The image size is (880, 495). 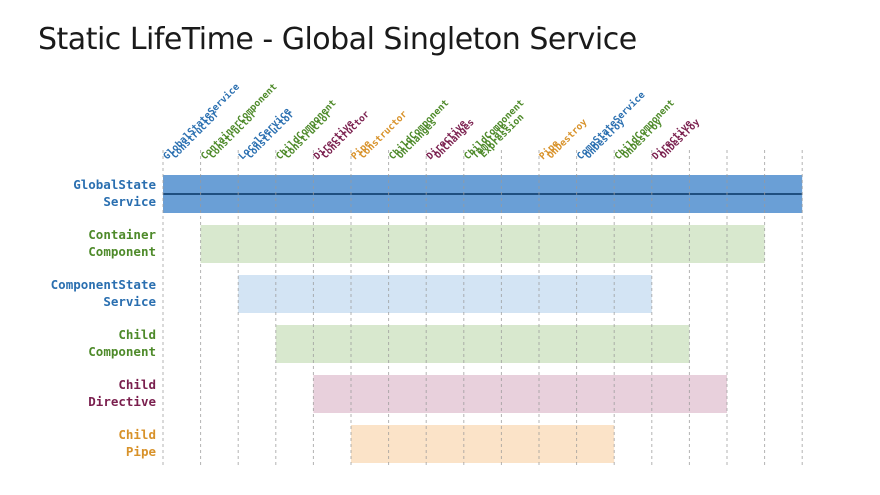 What do you see at coordinates (104, 284) in the screenshot?
I see `row-label-line: ComponentState` at bounding box center [104, 284].